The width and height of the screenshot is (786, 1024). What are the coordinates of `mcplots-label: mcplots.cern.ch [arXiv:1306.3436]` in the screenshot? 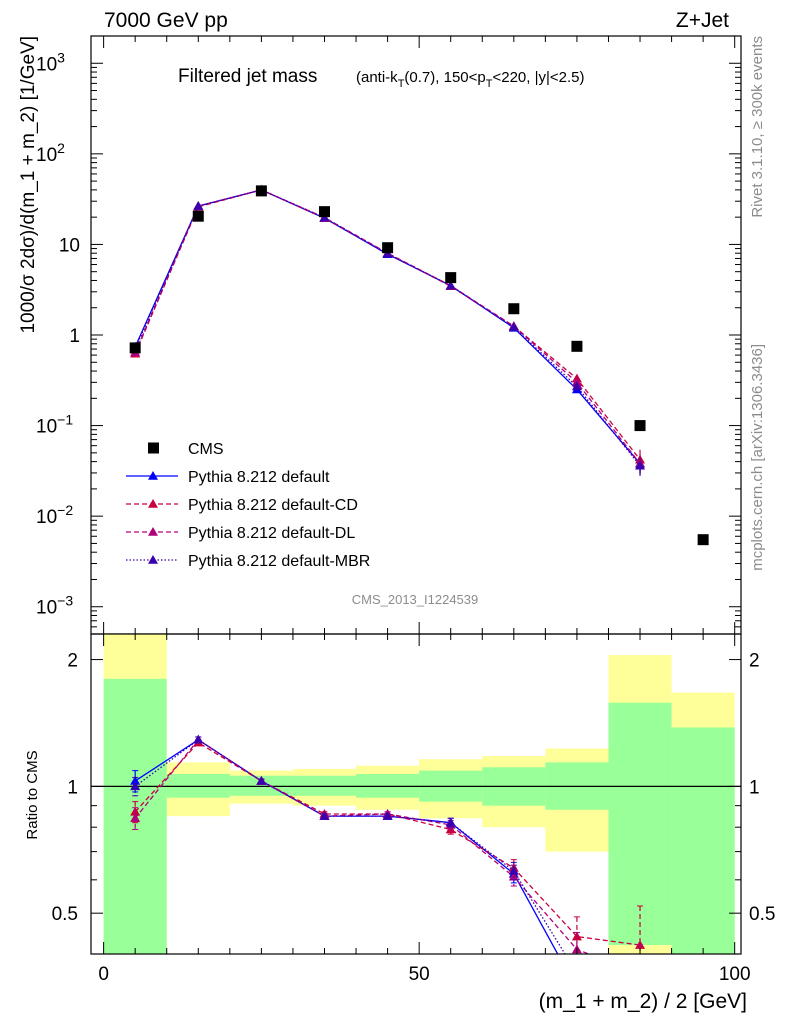 It's located at (757, 457).